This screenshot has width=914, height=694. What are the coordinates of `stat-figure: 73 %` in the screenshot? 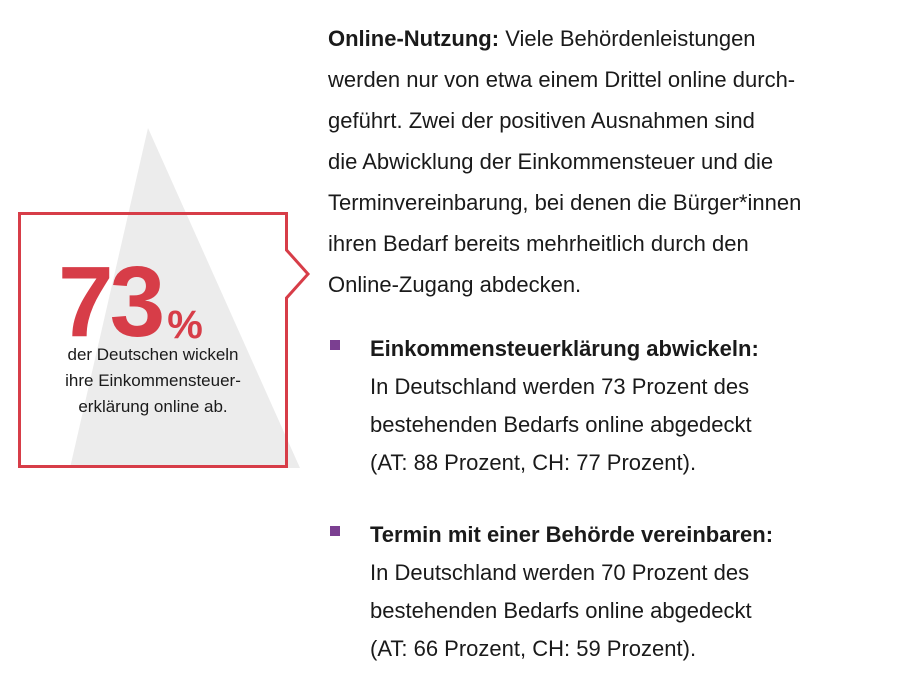 It's located at (158, 297).